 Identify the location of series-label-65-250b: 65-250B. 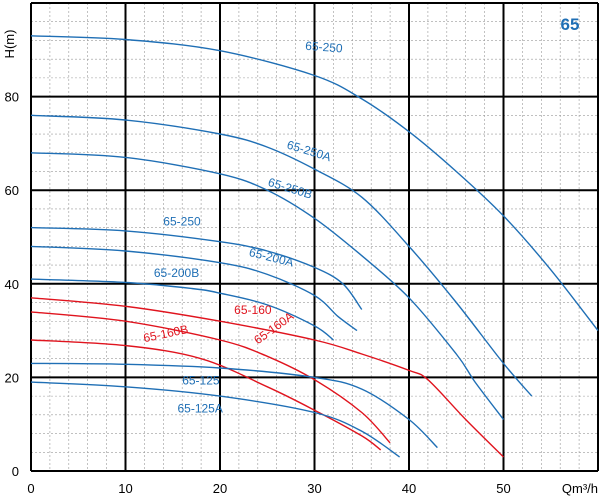
(289, 188).